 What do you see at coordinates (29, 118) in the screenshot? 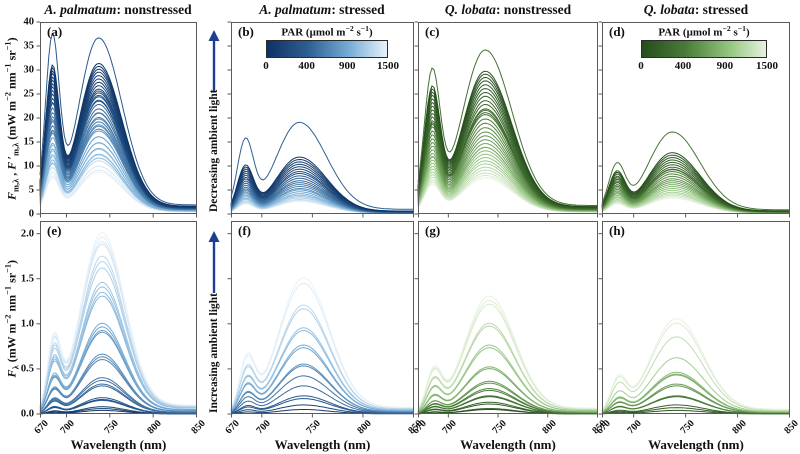
I see `y-tick-label: 20` at bounding box center [29, 118].